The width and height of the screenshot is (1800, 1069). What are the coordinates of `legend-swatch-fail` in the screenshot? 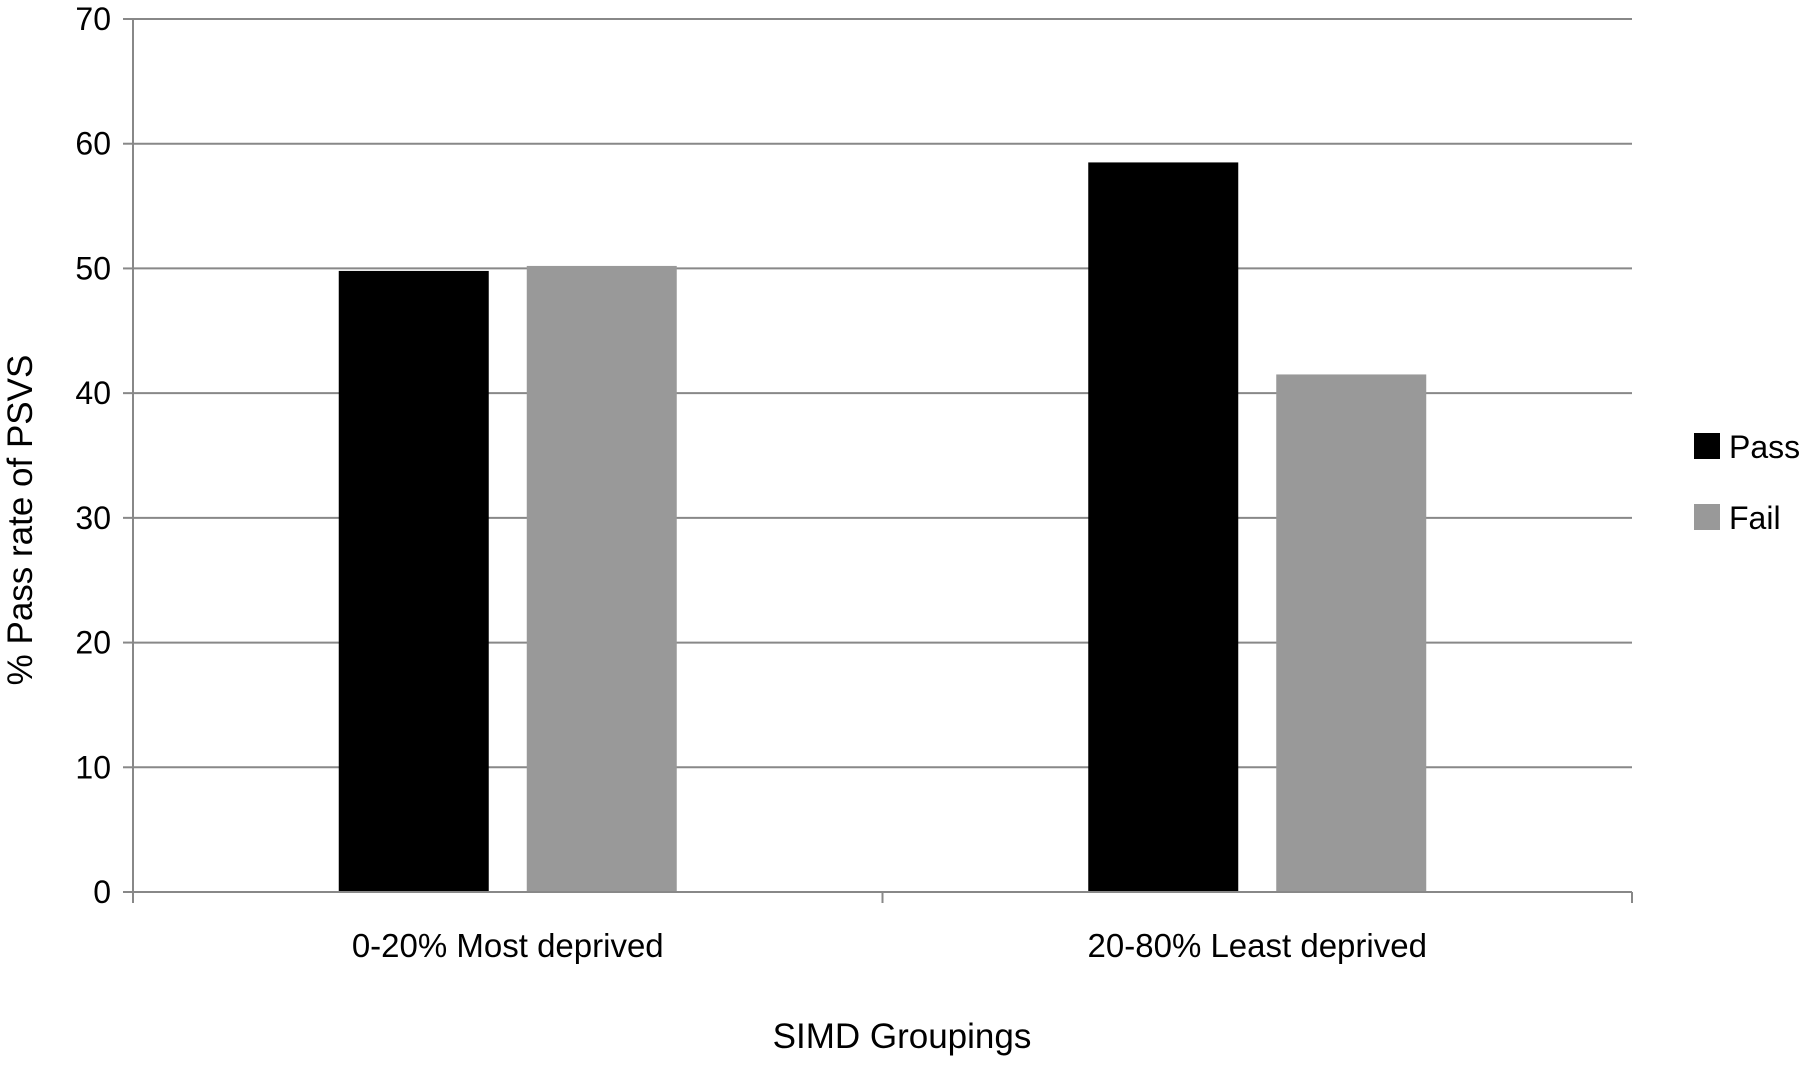 It's located at (1707, 517).